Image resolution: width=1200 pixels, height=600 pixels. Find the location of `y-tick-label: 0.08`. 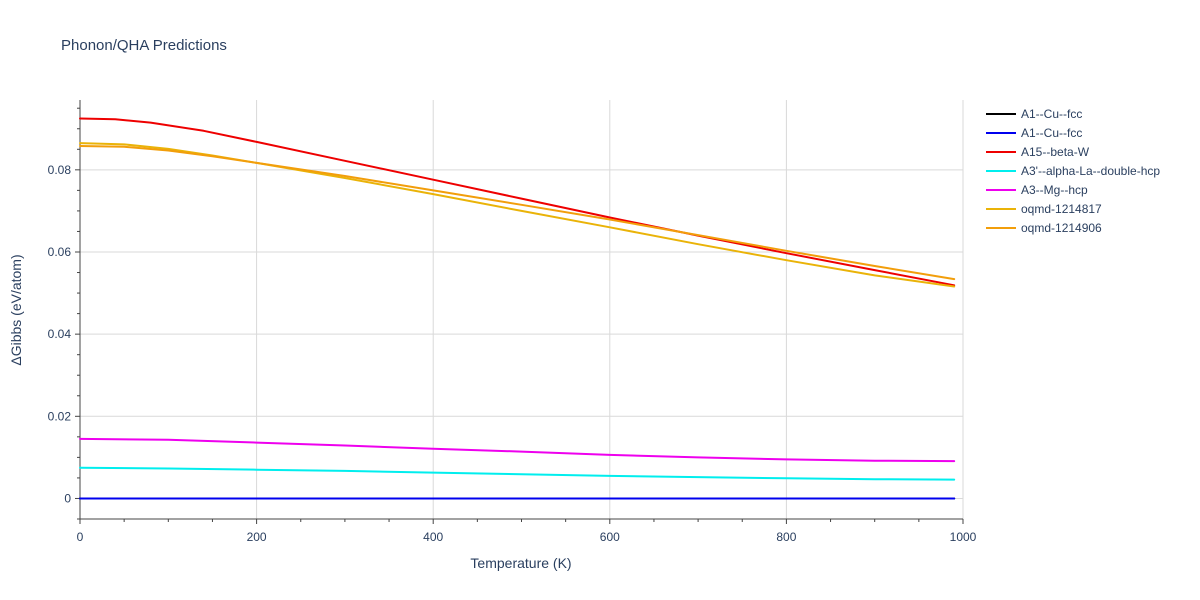

y-tick-label: 0.08 is located at coordinates (60, 170).